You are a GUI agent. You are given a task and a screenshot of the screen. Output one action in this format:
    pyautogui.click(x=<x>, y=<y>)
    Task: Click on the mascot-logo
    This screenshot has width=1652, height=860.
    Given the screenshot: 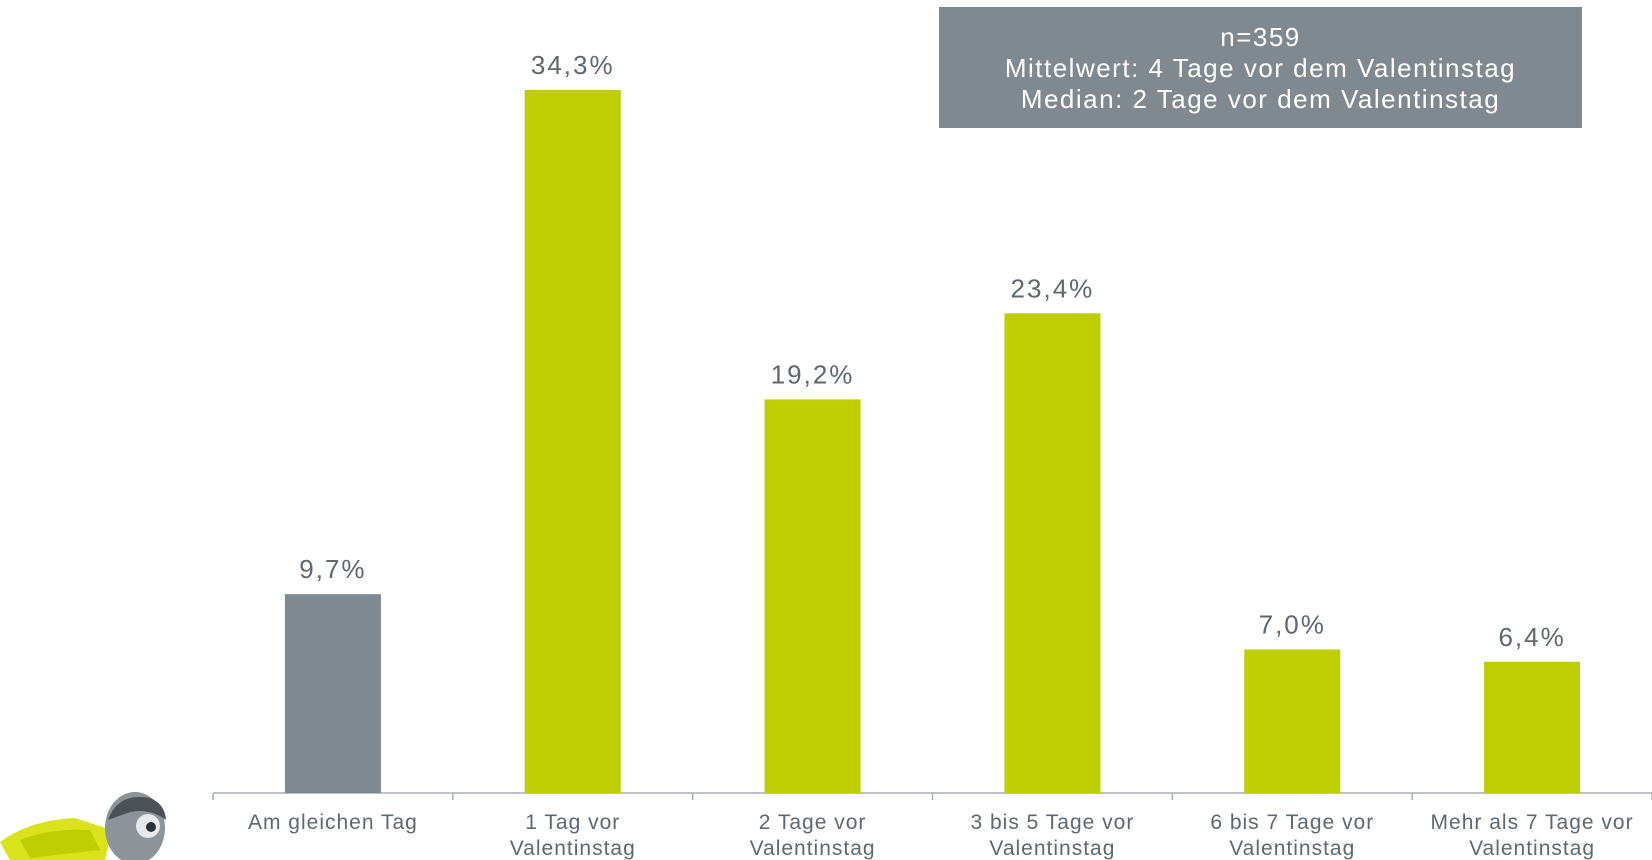 What is the action you would take?
    pyautogui.click(x=83, y=826)
    